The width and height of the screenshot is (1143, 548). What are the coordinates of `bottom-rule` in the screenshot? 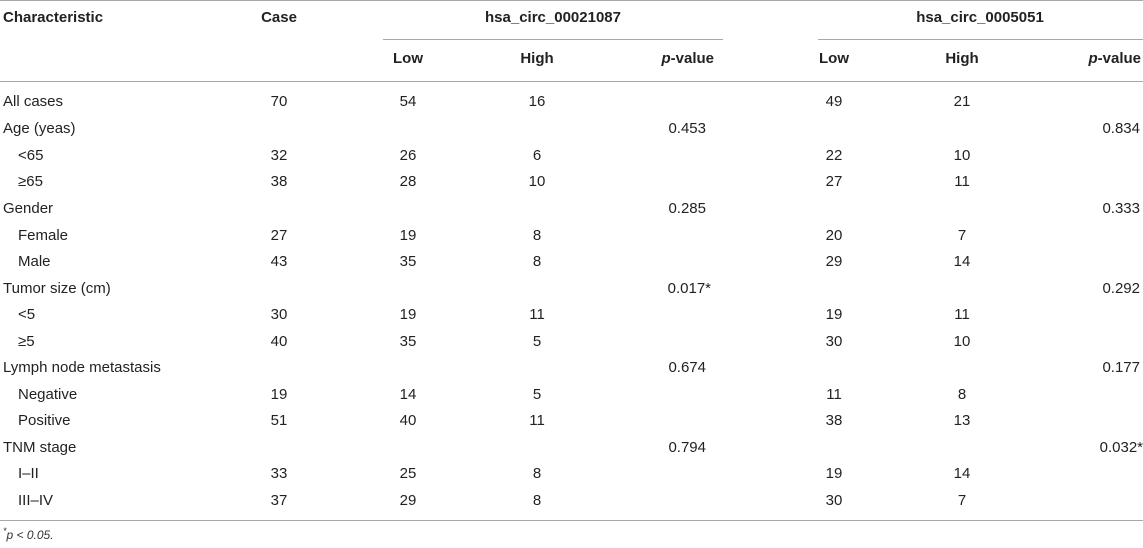 It's located at (571, 520).